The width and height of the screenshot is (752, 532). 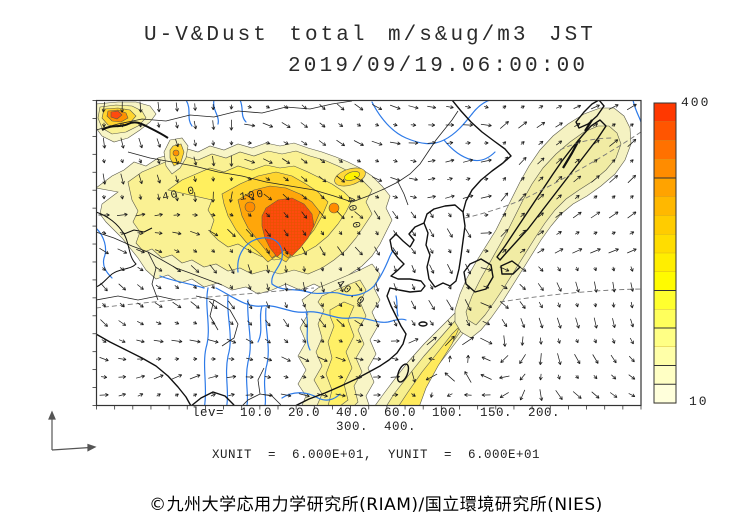 What do you see at coordinates (438, 66) in the screenshot?
I see `figure-timestamp: 2019/09/19.06:00:00` at bounding box center [438, 66].